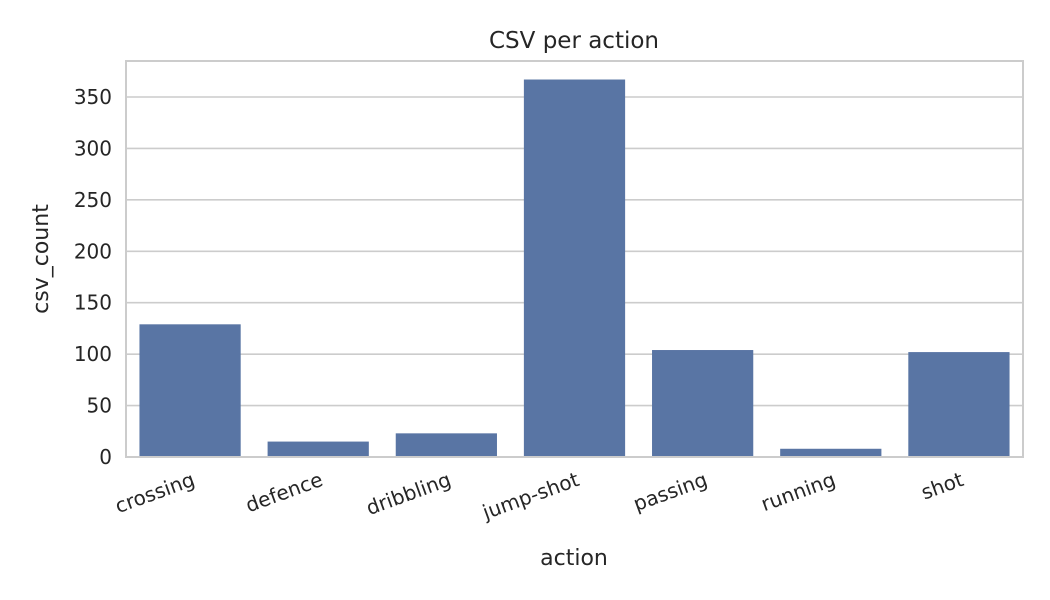 Image resolution: width=1050 pixels, height=600 pixels. I want to click on x-axis-label: action, so click(574, 558).